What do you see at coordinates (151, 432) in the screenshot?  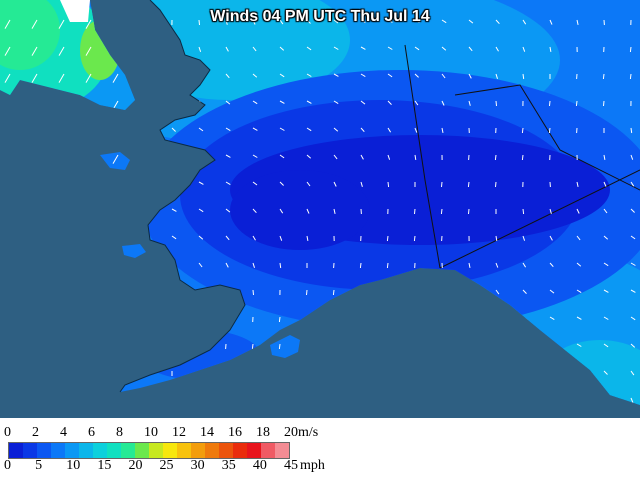 I see `scale-tick-label: 10` at bounding box center [151, 432].